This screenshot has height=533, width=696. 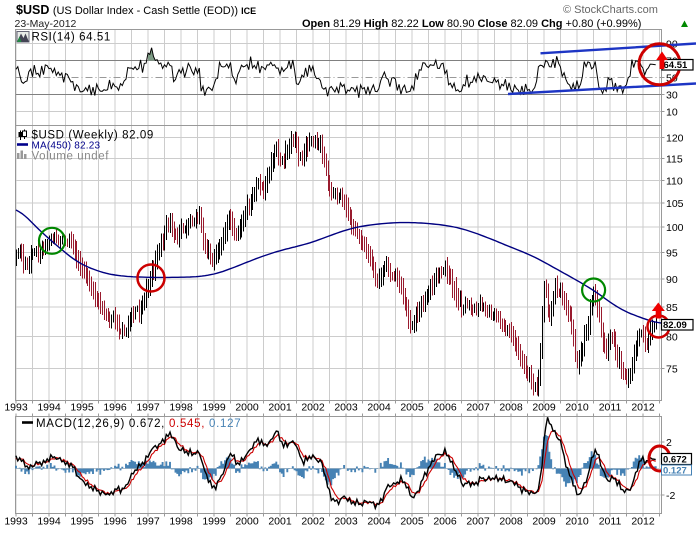 What do you see at coordinates (610, 10) in the screenshot?
I see `svg-text: © StockCharts.com` at bounding box center [610, 10].